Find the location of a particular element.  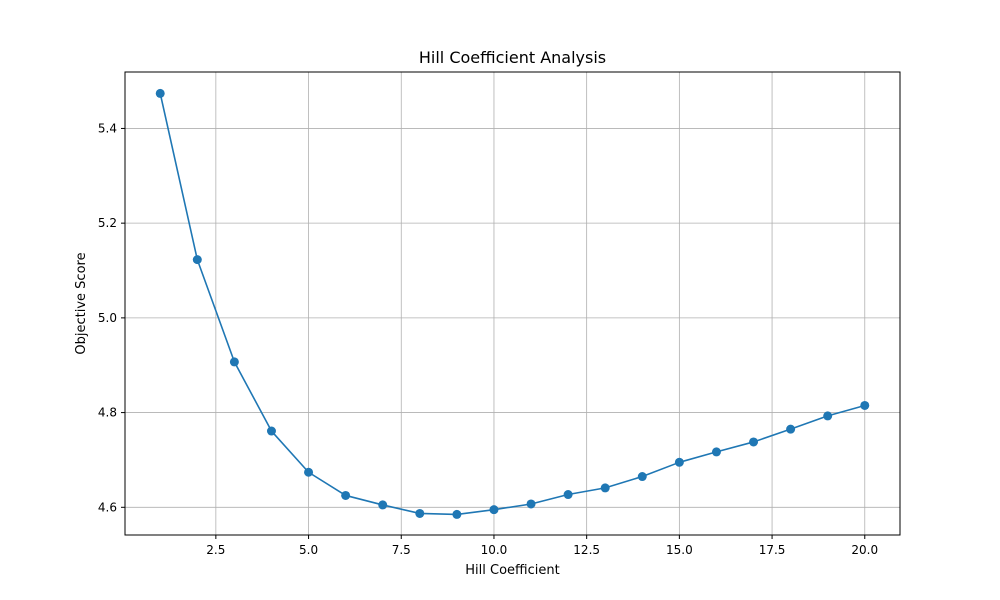

x-tick-label: 5.0 is located at coordinates (308, 550).